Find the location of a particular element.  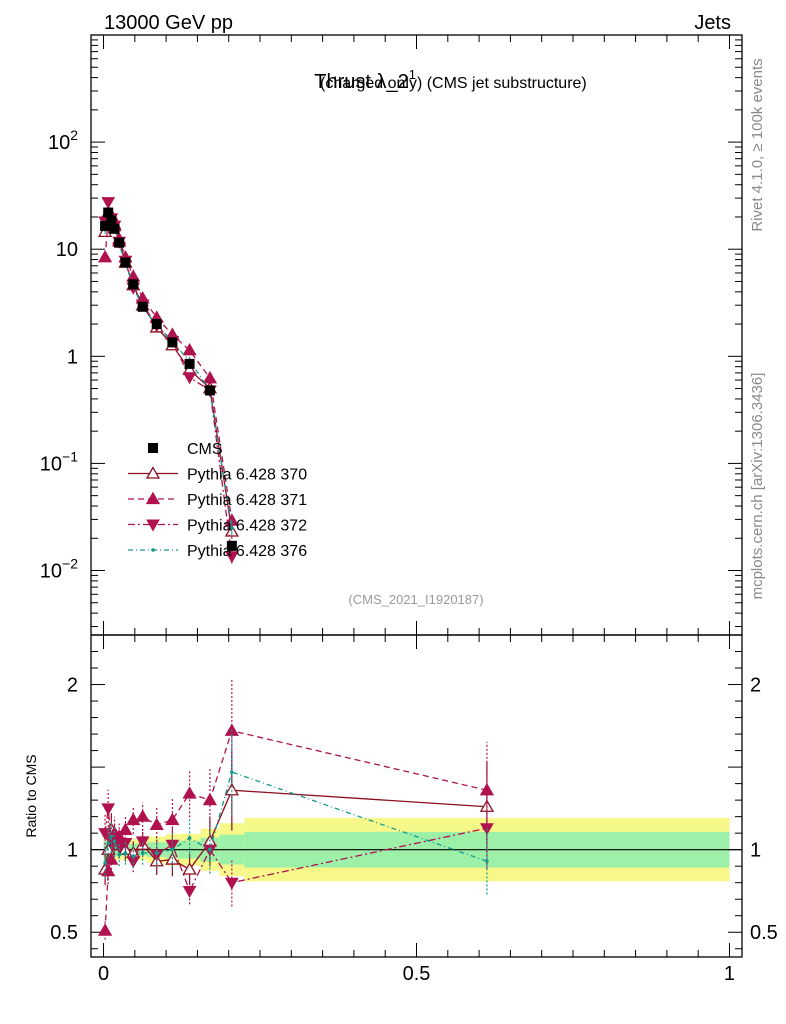

y-tick-label: 10⁻¹ is located at coordinates (59, 461).